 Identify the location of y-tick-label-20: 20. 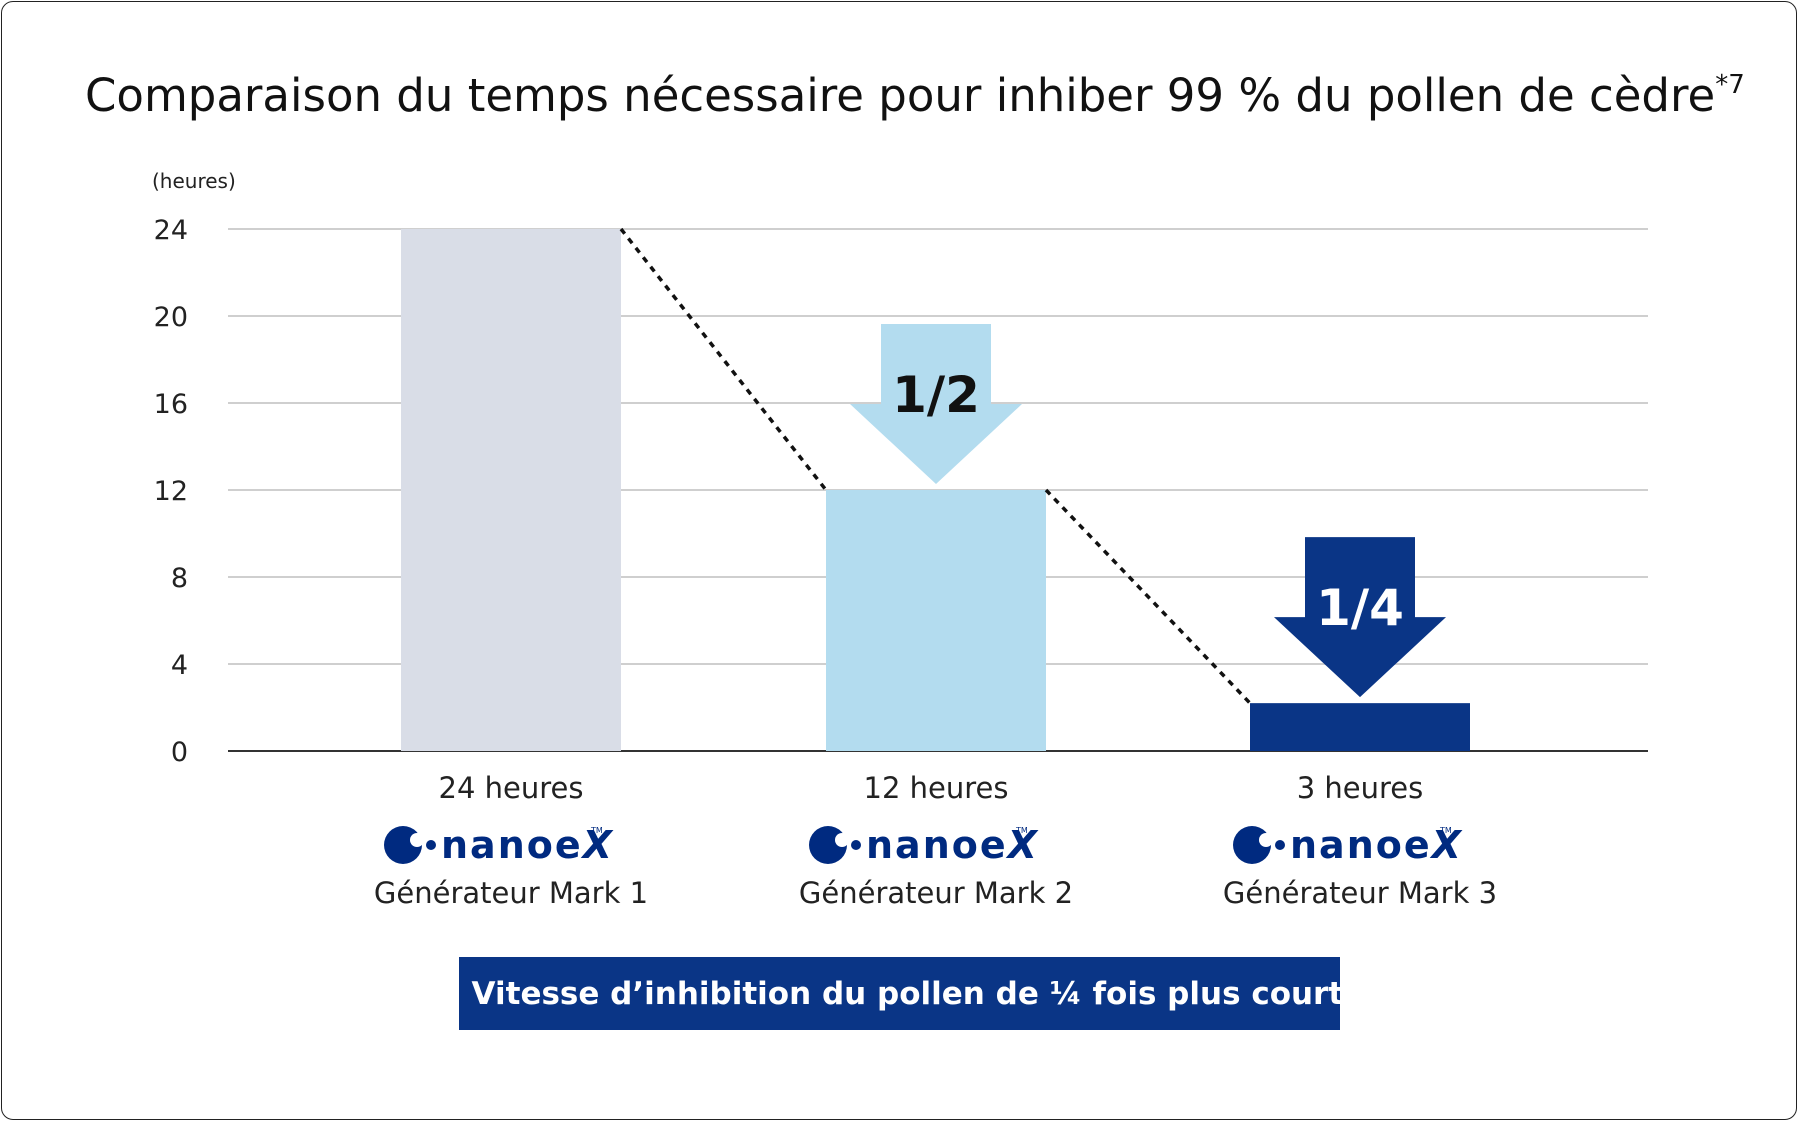
(171, 317).